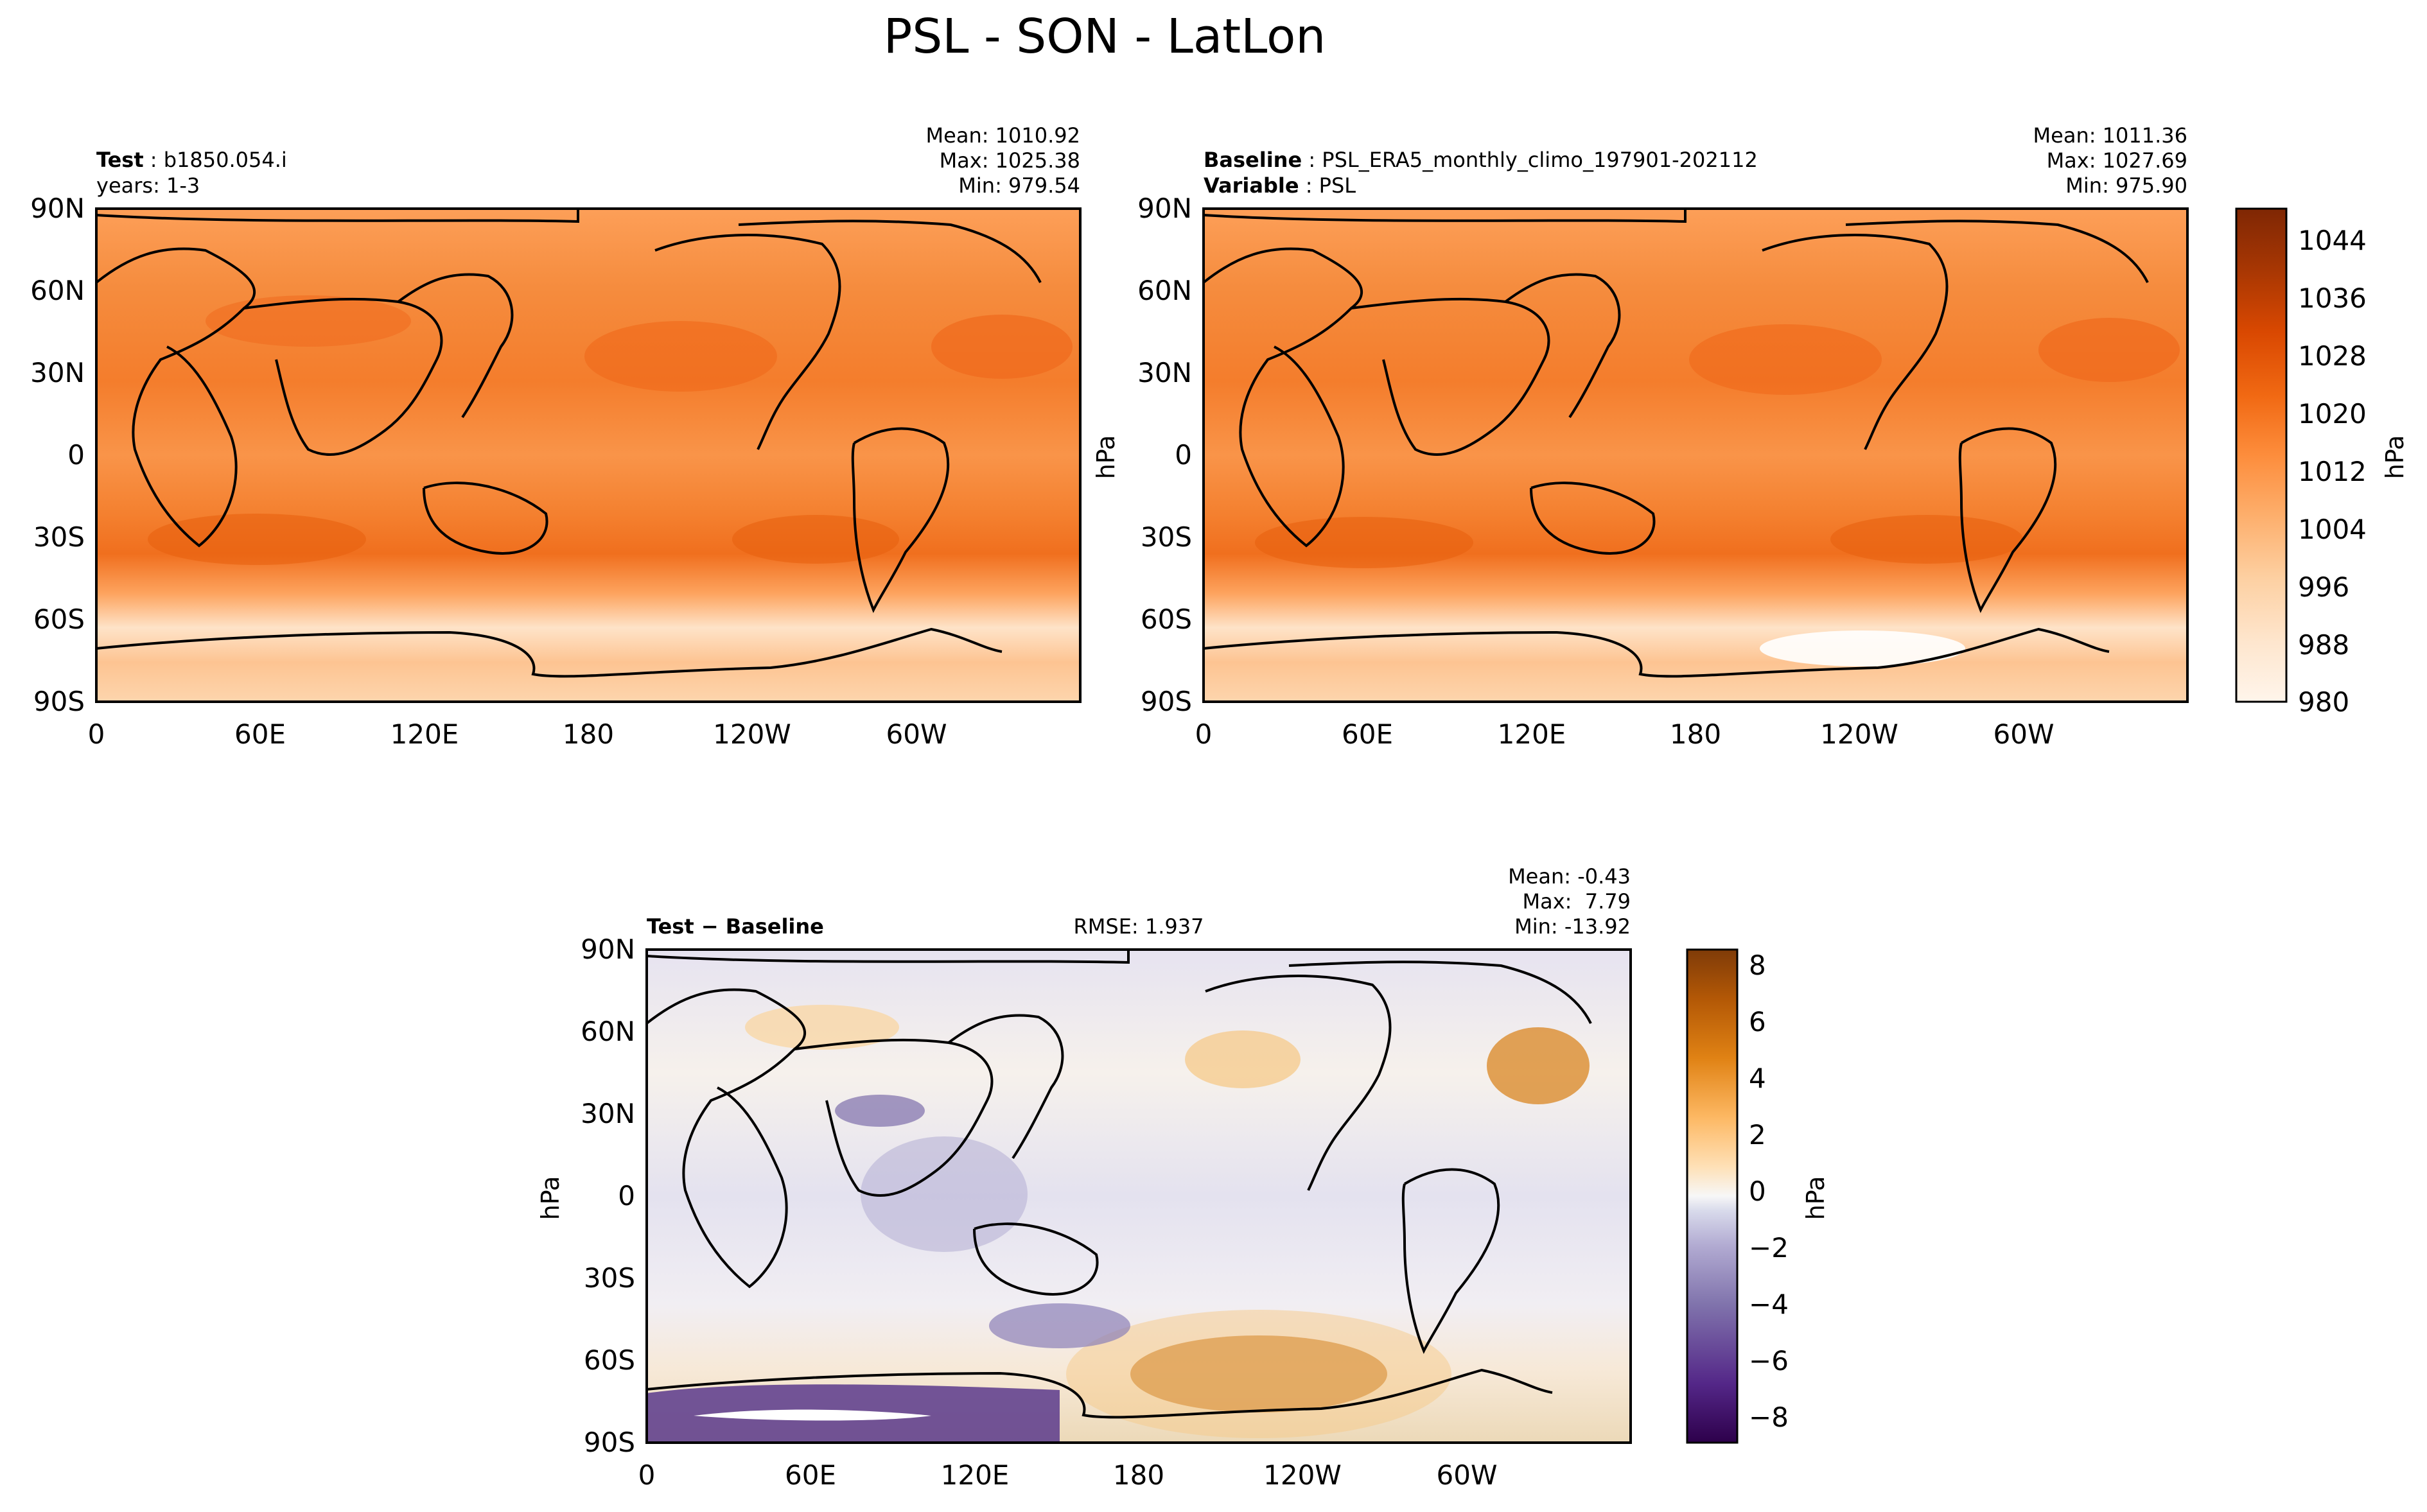  Describe the element at coordinates (2395, 457) in the screenshot. I see `psl-colorbar-units: hPa` at that location.